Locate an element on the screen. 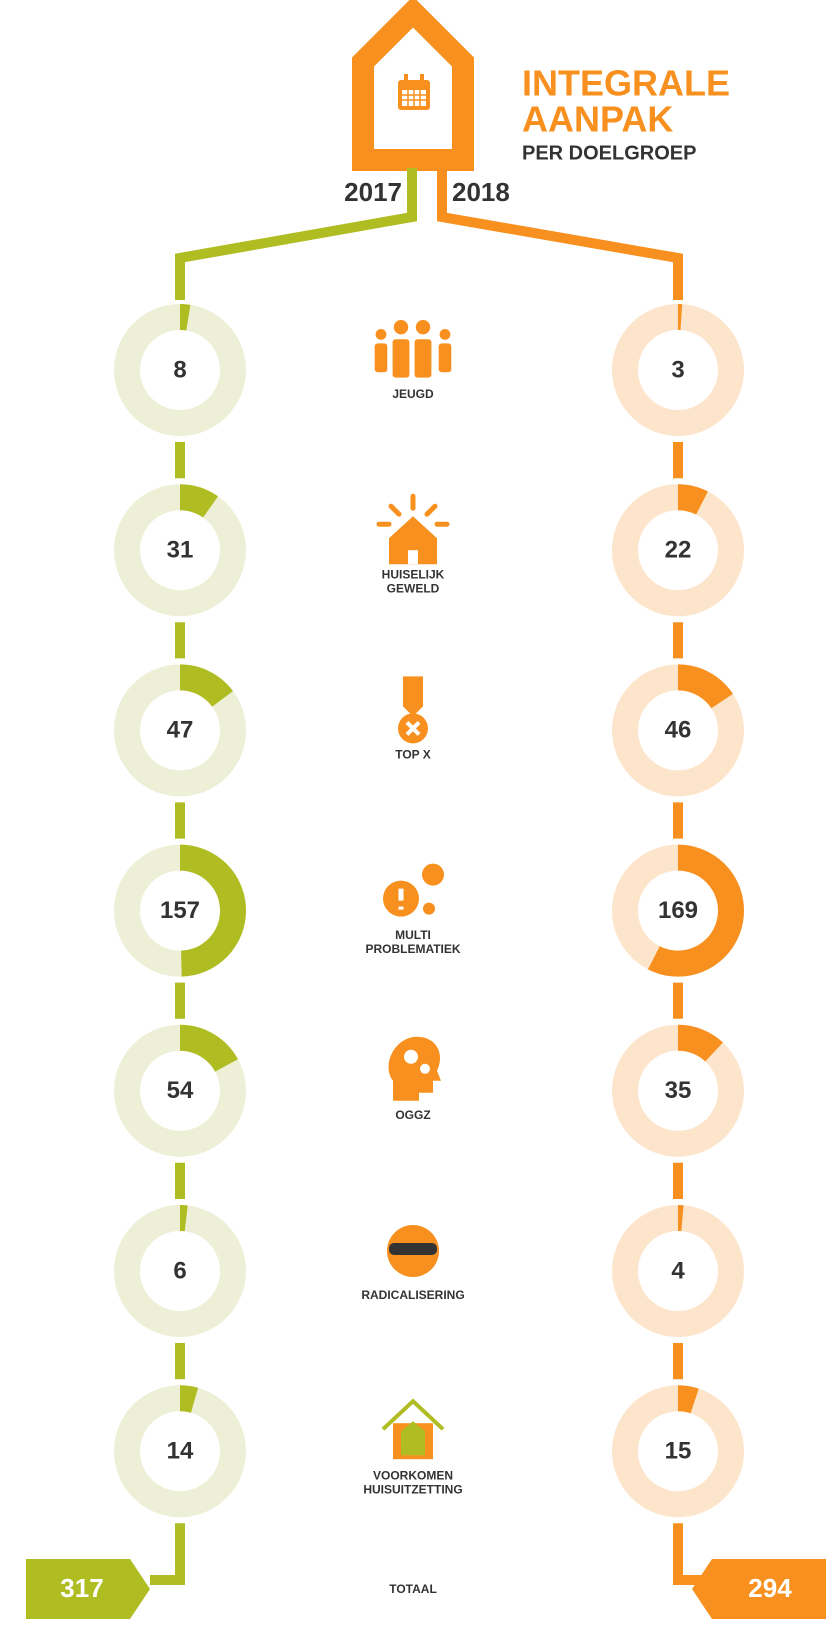 Image resolution: width=826 pixels, height=1634 pixels. donut-value: 54 is located at coordinates (180, 1090).